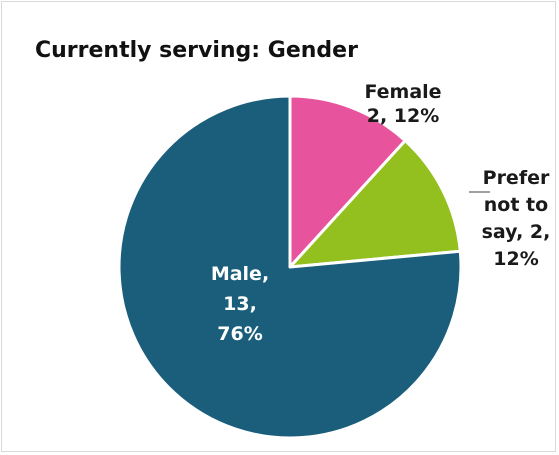 Image resolution: width=559 pixels, height=455 pixels. I want to click on data-label-prefer-not-to-say: Prefer not to say, 2, 12%, so click(516, 218).